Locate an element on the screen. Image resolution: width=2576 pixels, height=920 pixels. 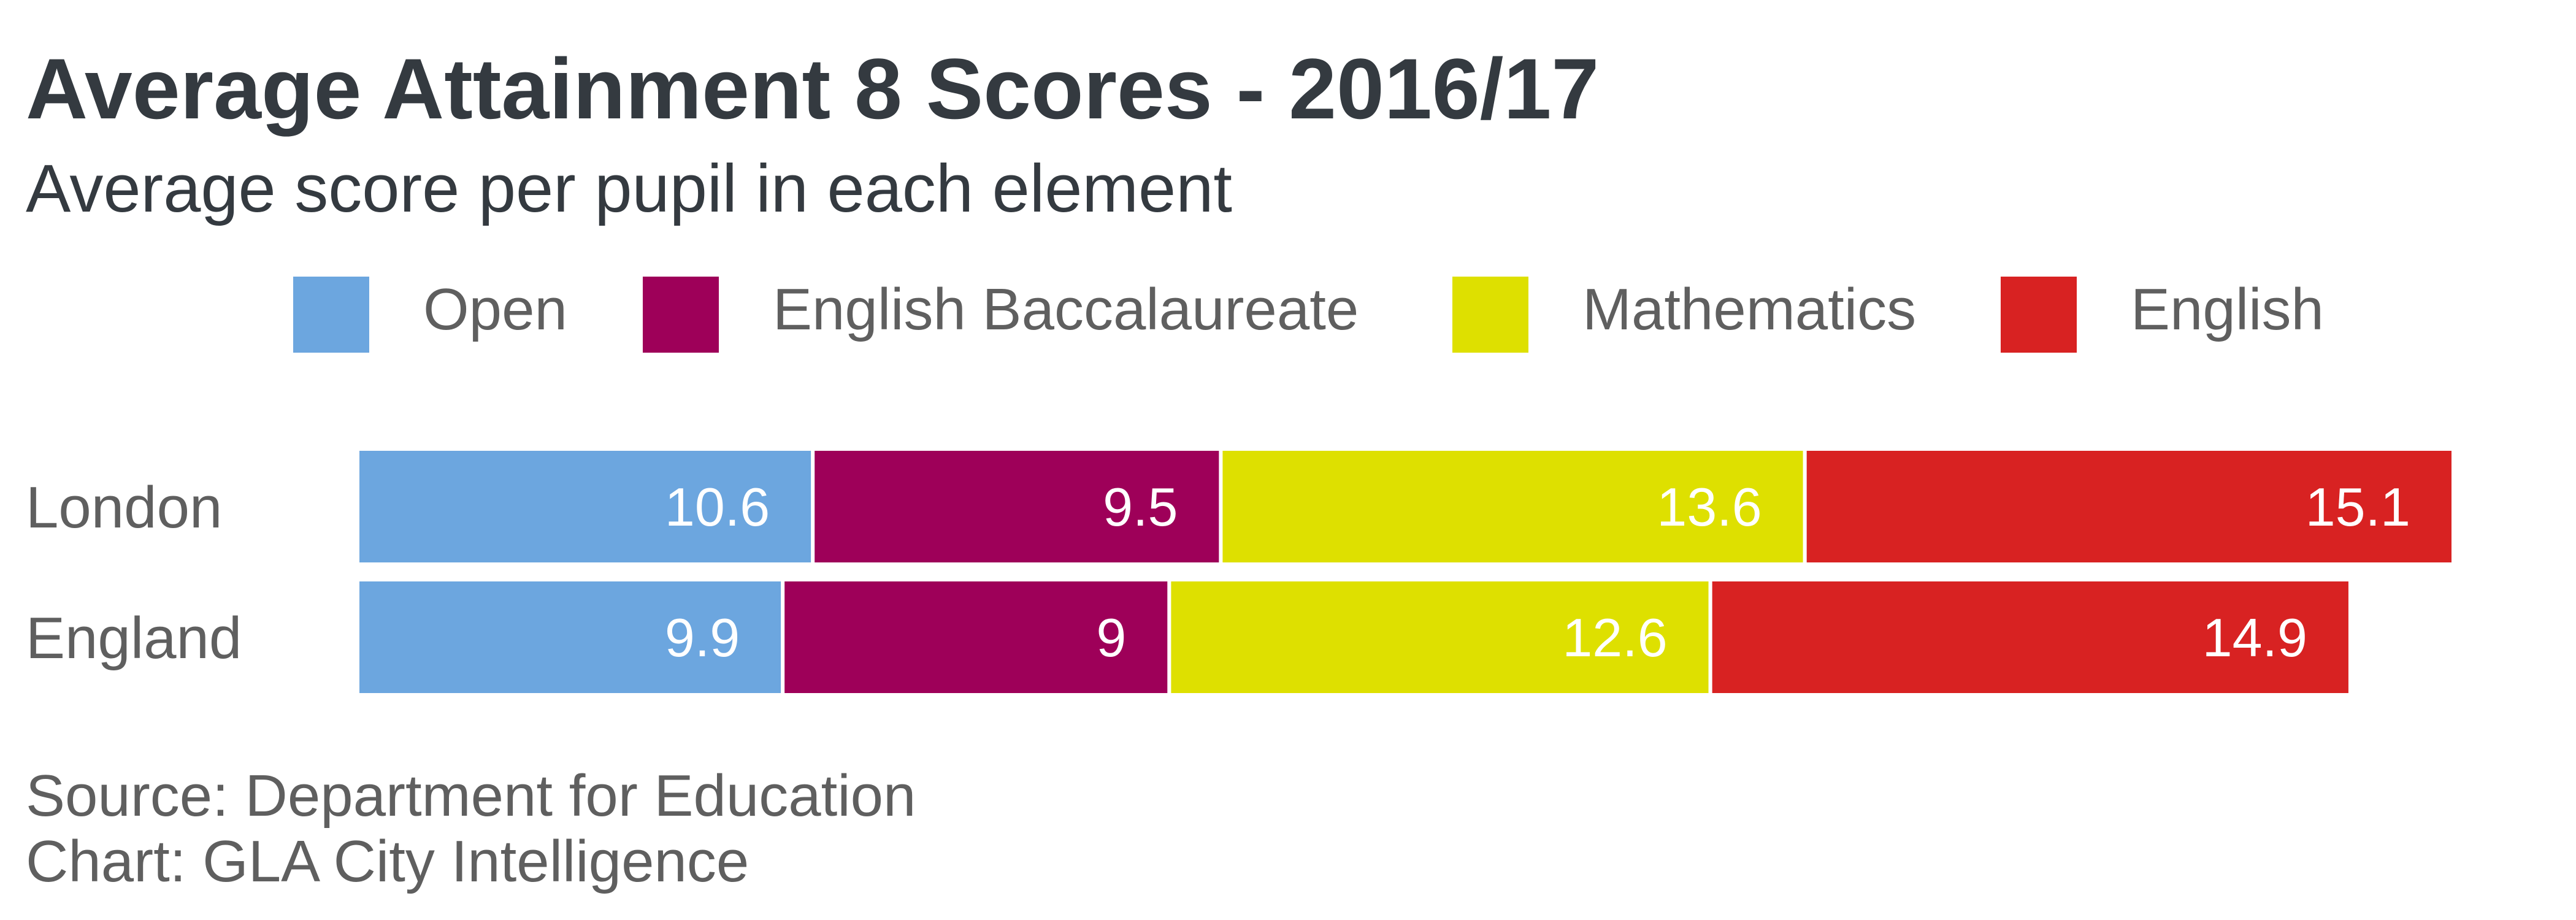
legend-swatch-mathematics is located at coordinates (1490, 315).